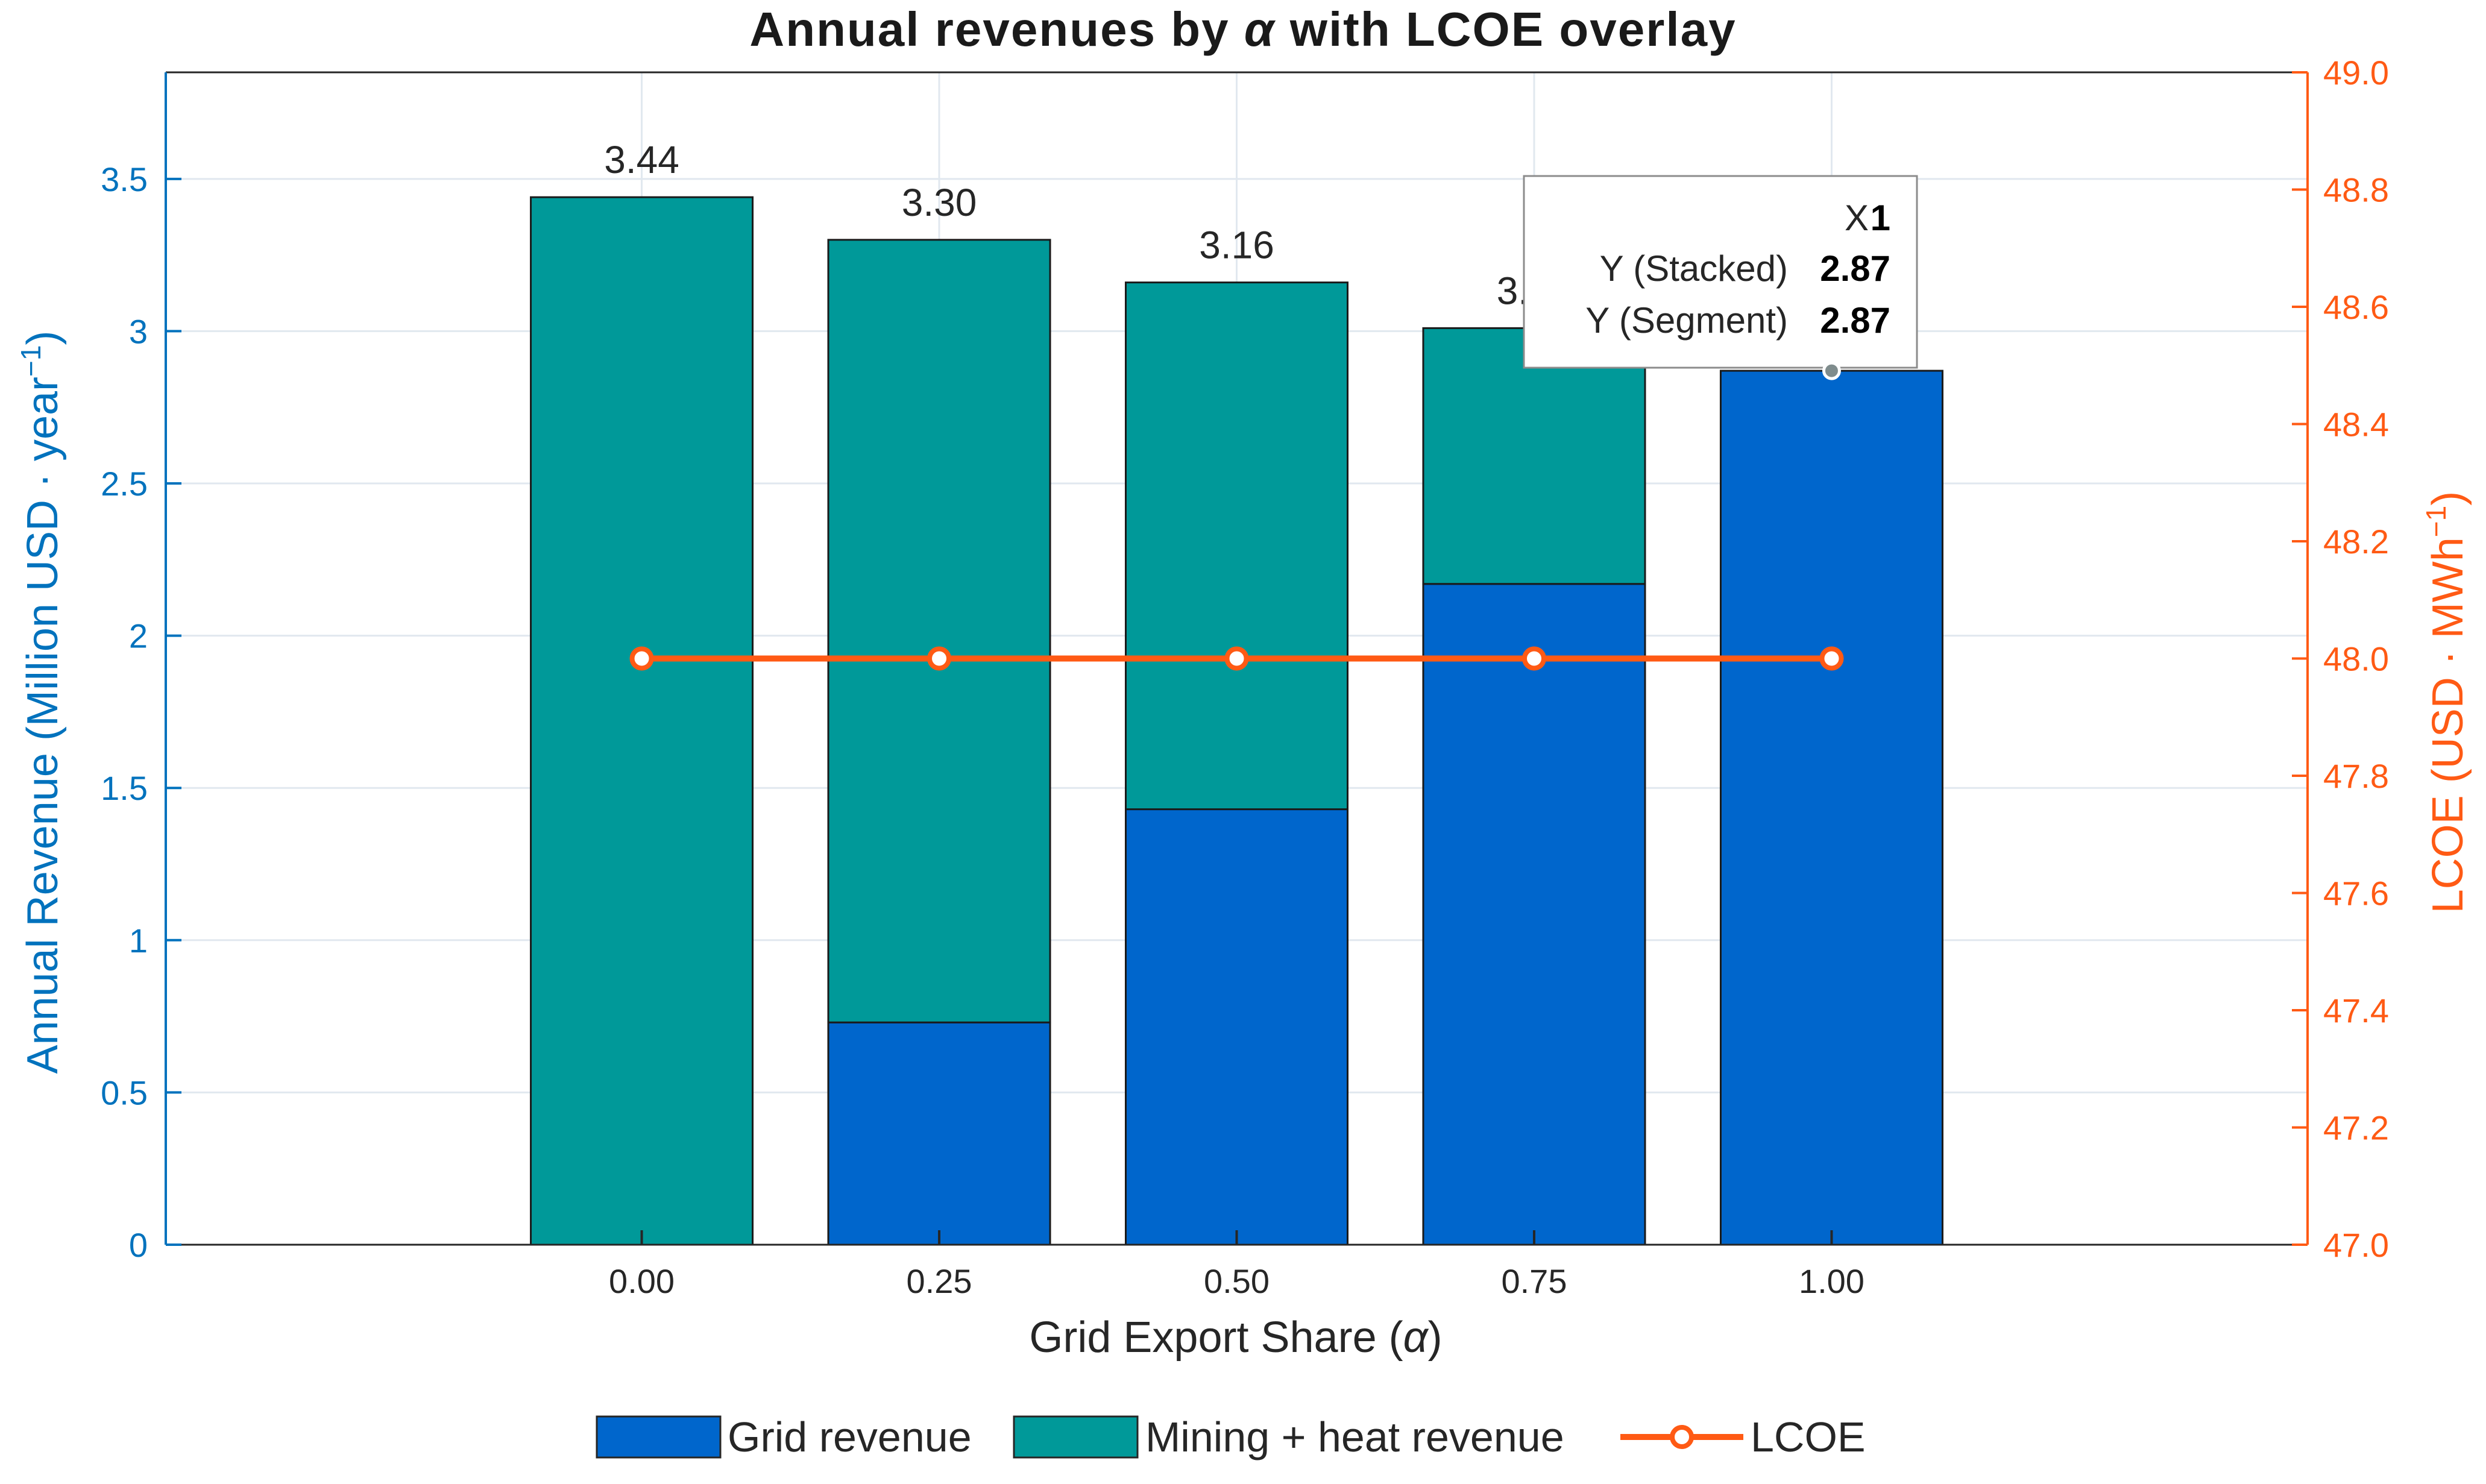 This screenshot has width=2486, height=1484. What do you see at coordinates (1857, 218) in the screenshot?
I see `datatip-x-label: X` at bounding box center [1857, 218].